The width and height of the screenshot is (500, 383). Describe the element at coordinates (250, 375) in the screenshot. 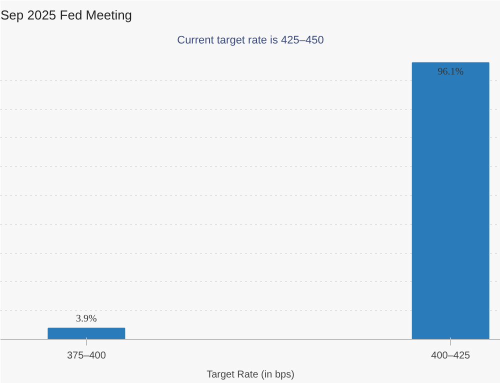

I see `x-axis-title: Target Rate (in bps)` at that location.